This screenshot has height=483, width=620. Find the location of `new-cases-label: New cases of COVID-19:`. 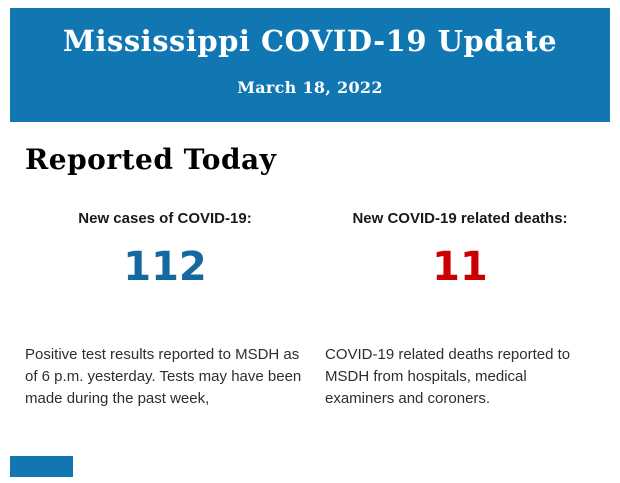

new-cases-label: New cases of COVID-19: is located at coordinates (165, 218).